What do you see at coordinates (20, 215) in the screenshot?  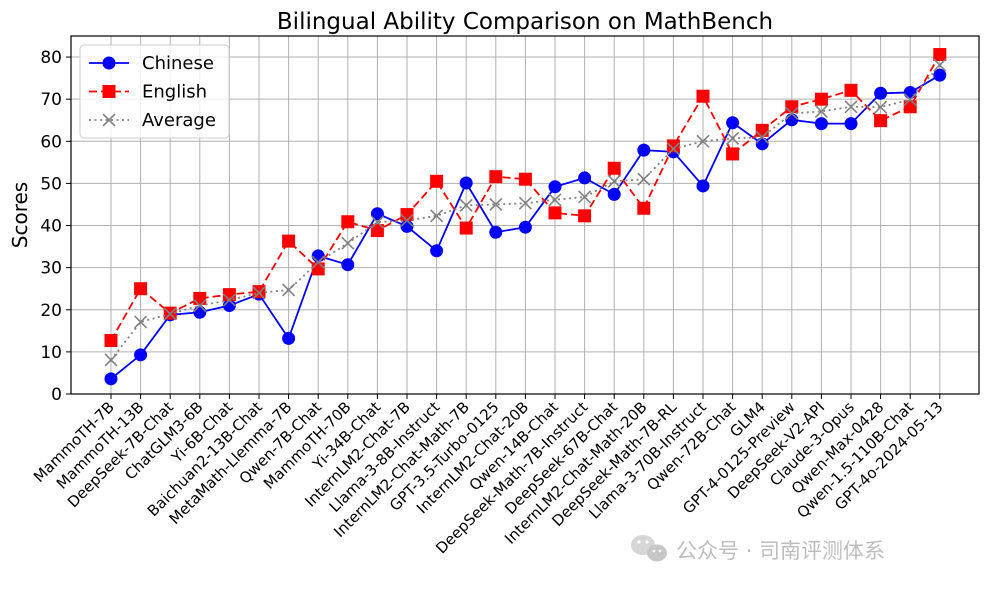 I see `y-axis-label: Scores` at bounding box center [20, 215].